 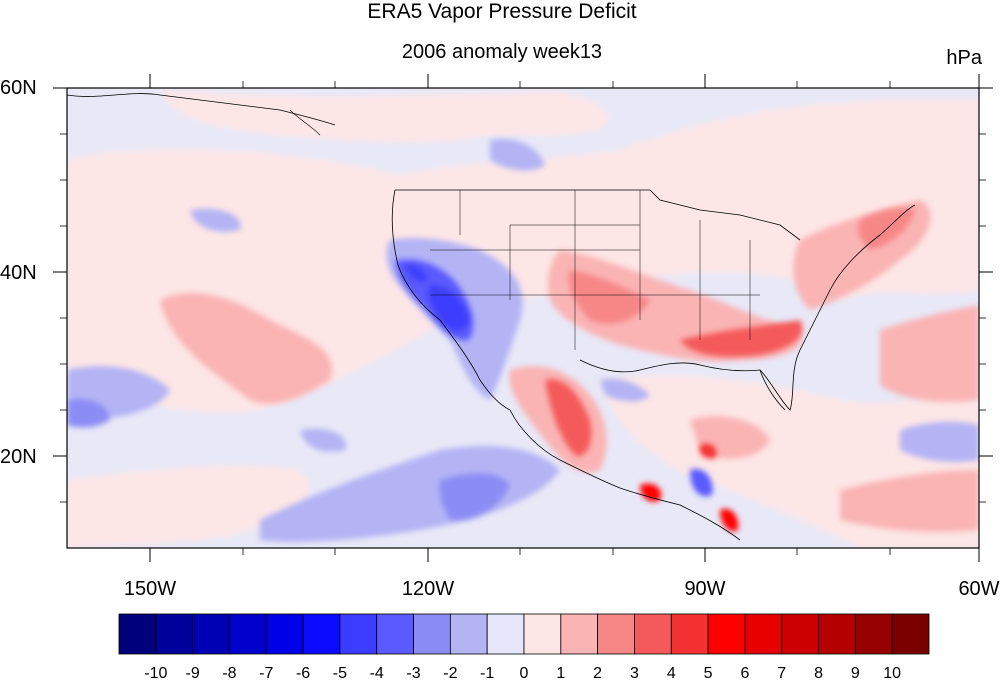 I want to click on colorbar-label: -9, so click(x=192, y=673).